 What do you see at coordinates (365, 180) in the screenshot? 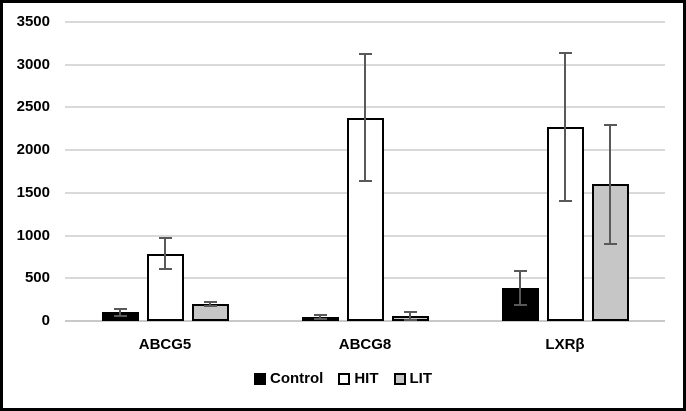
I see `error-bar-cap-bottom-hit-abcg8` at bounding box center [365, 180].